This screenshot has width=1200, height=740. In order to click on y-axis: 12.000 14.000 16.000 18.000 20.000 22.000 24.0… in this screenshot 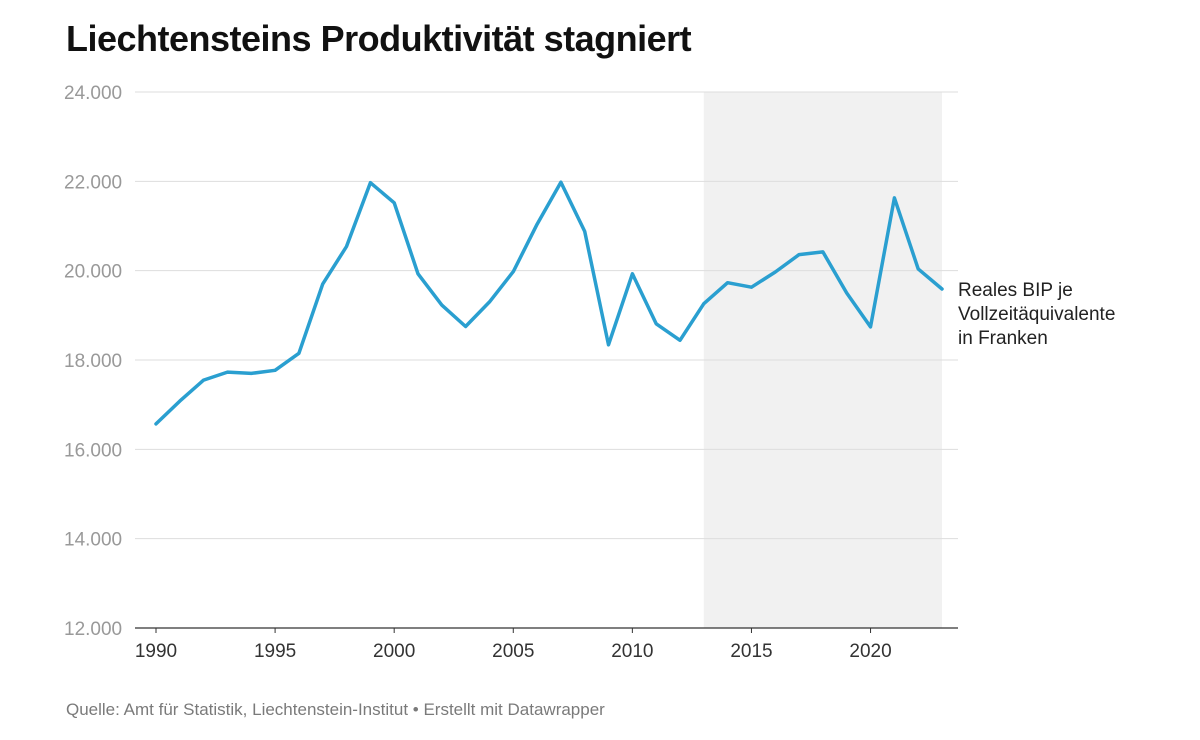, I will do `click(93, 361)`.